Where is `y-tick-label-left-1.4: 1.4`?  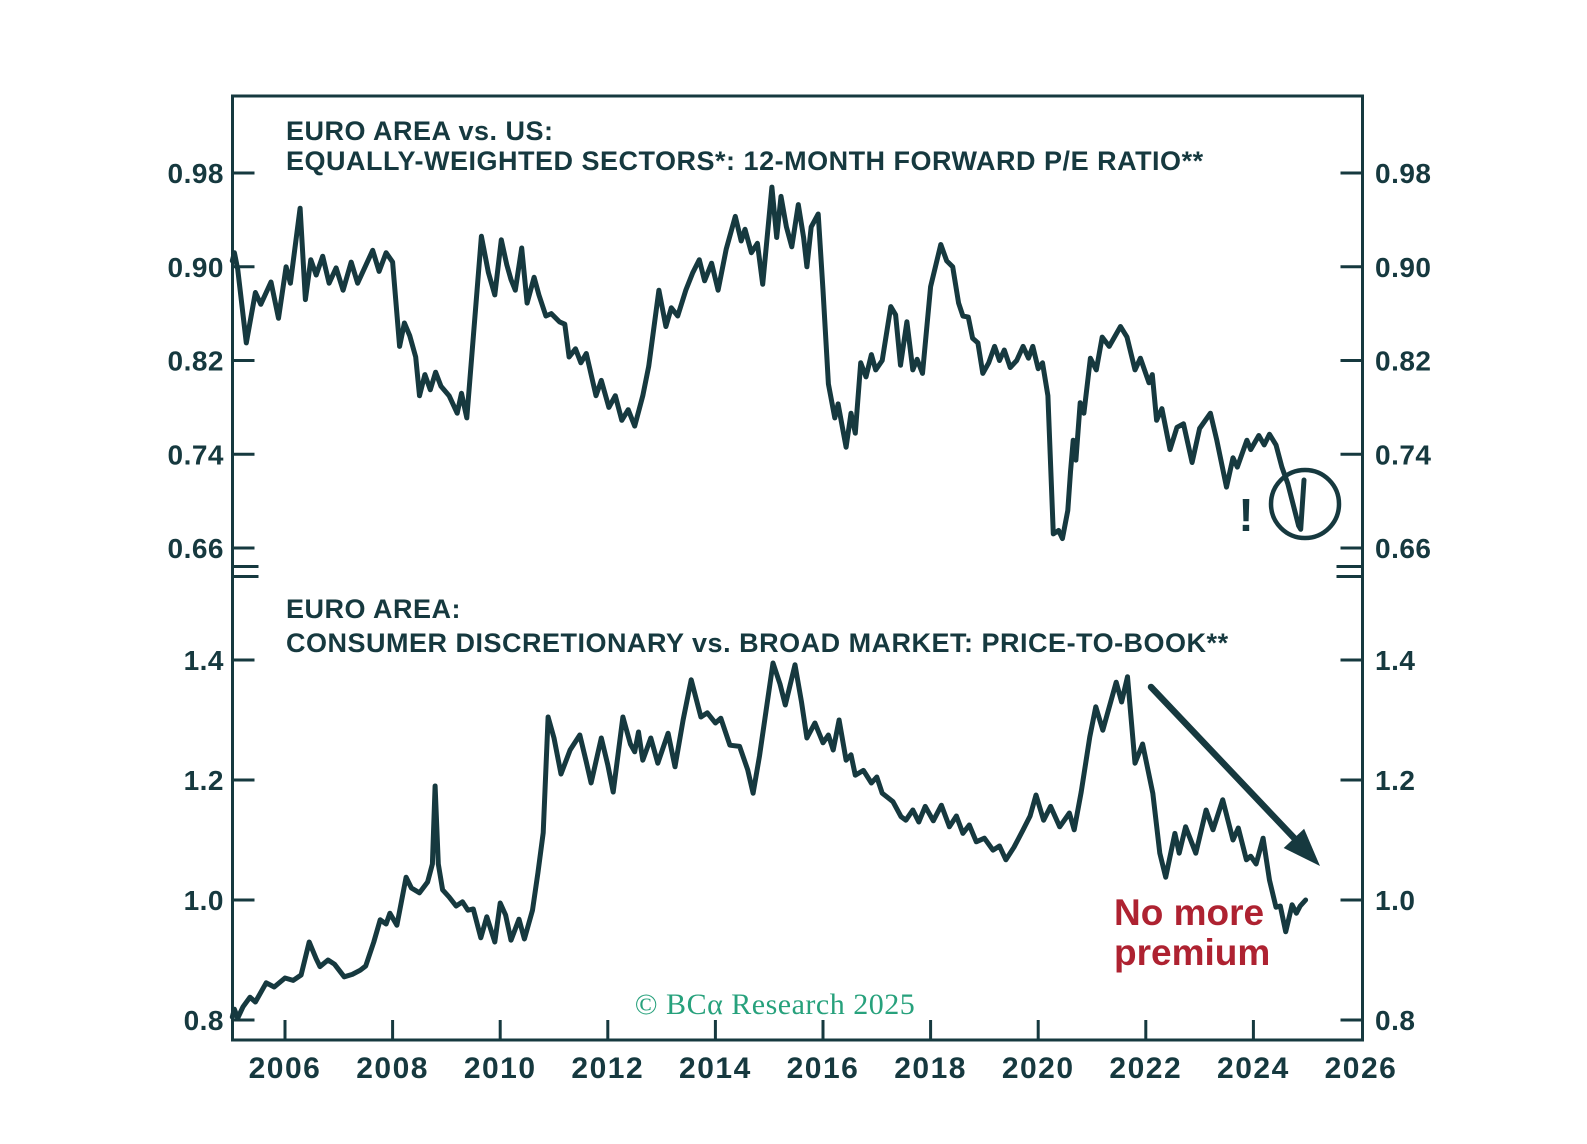
y-tick-label-left-1.4: 1.4 is located at coordinates (204, 660).